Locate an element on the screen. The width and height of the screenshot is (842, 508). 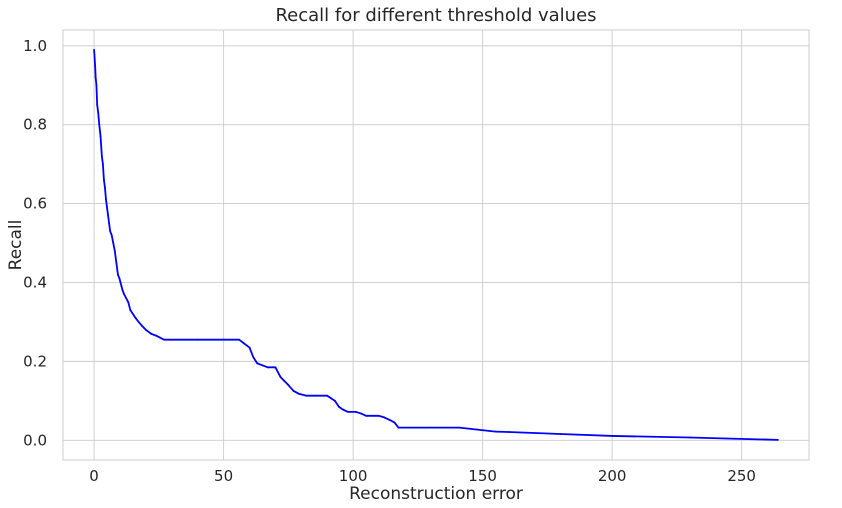
y-tick-label: 1.0 is located at coordinates (35, 46).